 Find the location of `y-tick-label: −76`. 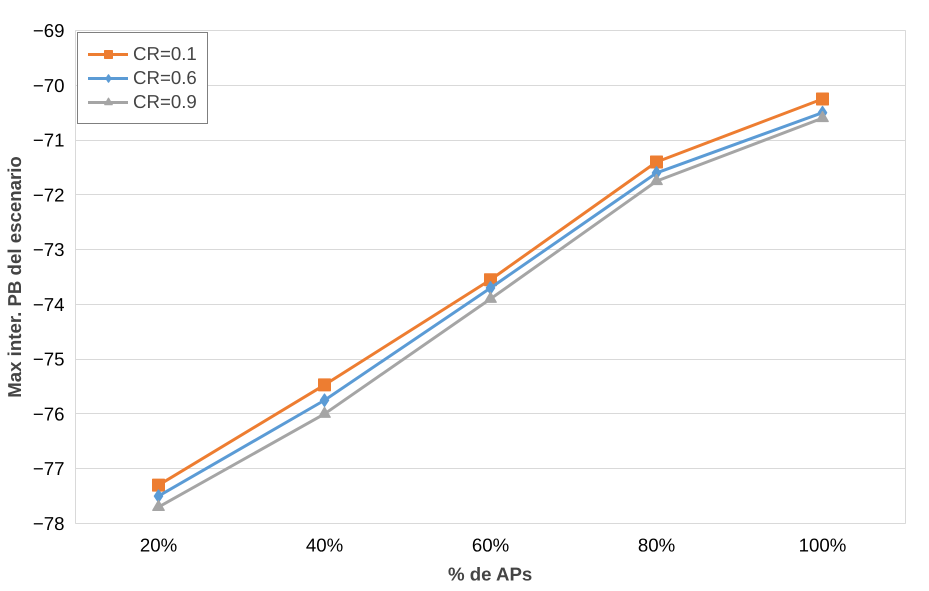

y-tick-label: −76 is located at coordinates (48, 413).